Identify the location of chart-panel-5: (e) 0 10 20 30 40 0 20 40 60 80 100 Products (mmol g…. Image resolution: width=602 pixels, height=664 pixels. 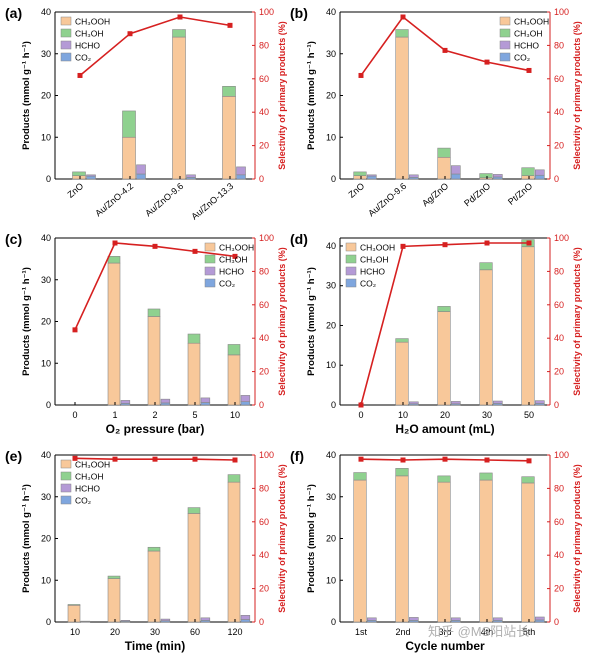
(146, 550).